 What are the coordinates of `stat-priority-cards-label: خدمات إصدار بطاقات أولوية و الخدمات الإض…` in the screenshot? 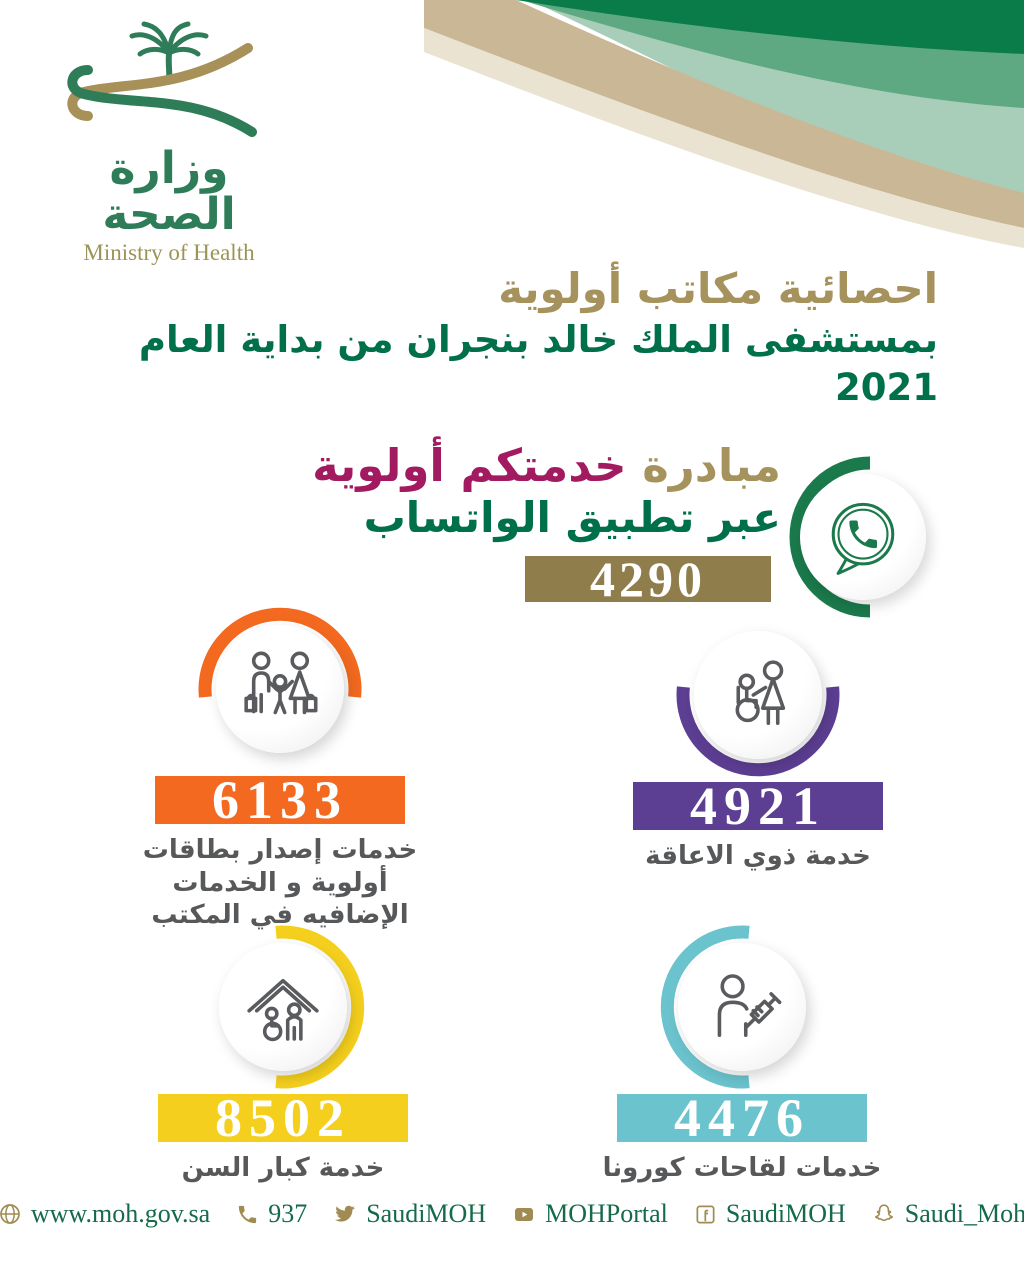 It's located at (280, 882).